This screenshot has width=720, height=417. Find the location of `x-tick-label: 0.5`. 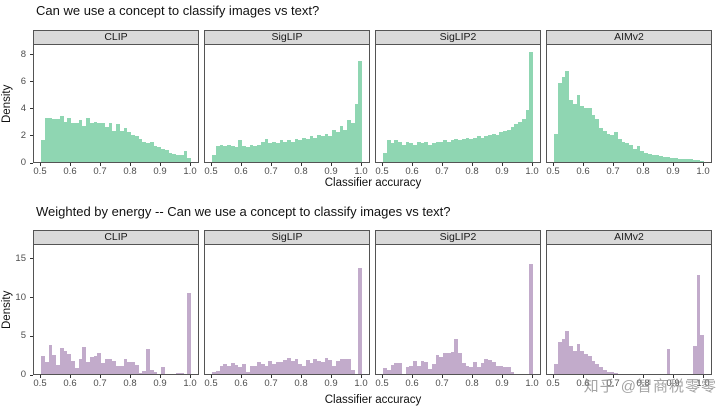

x-tick-label: 0.5 is located at coordinates (553, 171).